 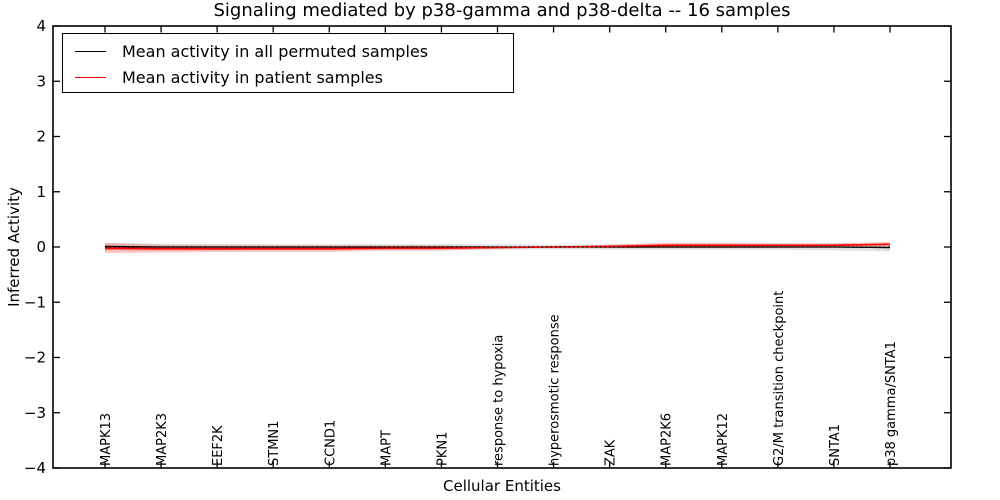 I want to click on x-tick-label: MAP2K3, so click(x=162, y=439).